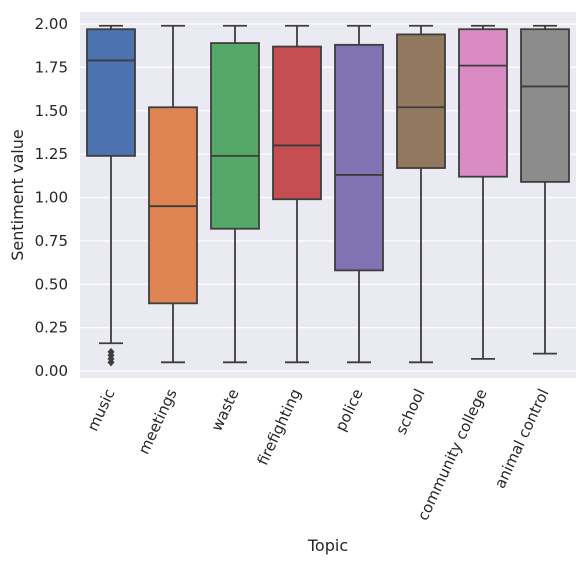 The width and height of the screenshot is (586, 565). I want to click on x-tick-label: police, so click(348, 410).